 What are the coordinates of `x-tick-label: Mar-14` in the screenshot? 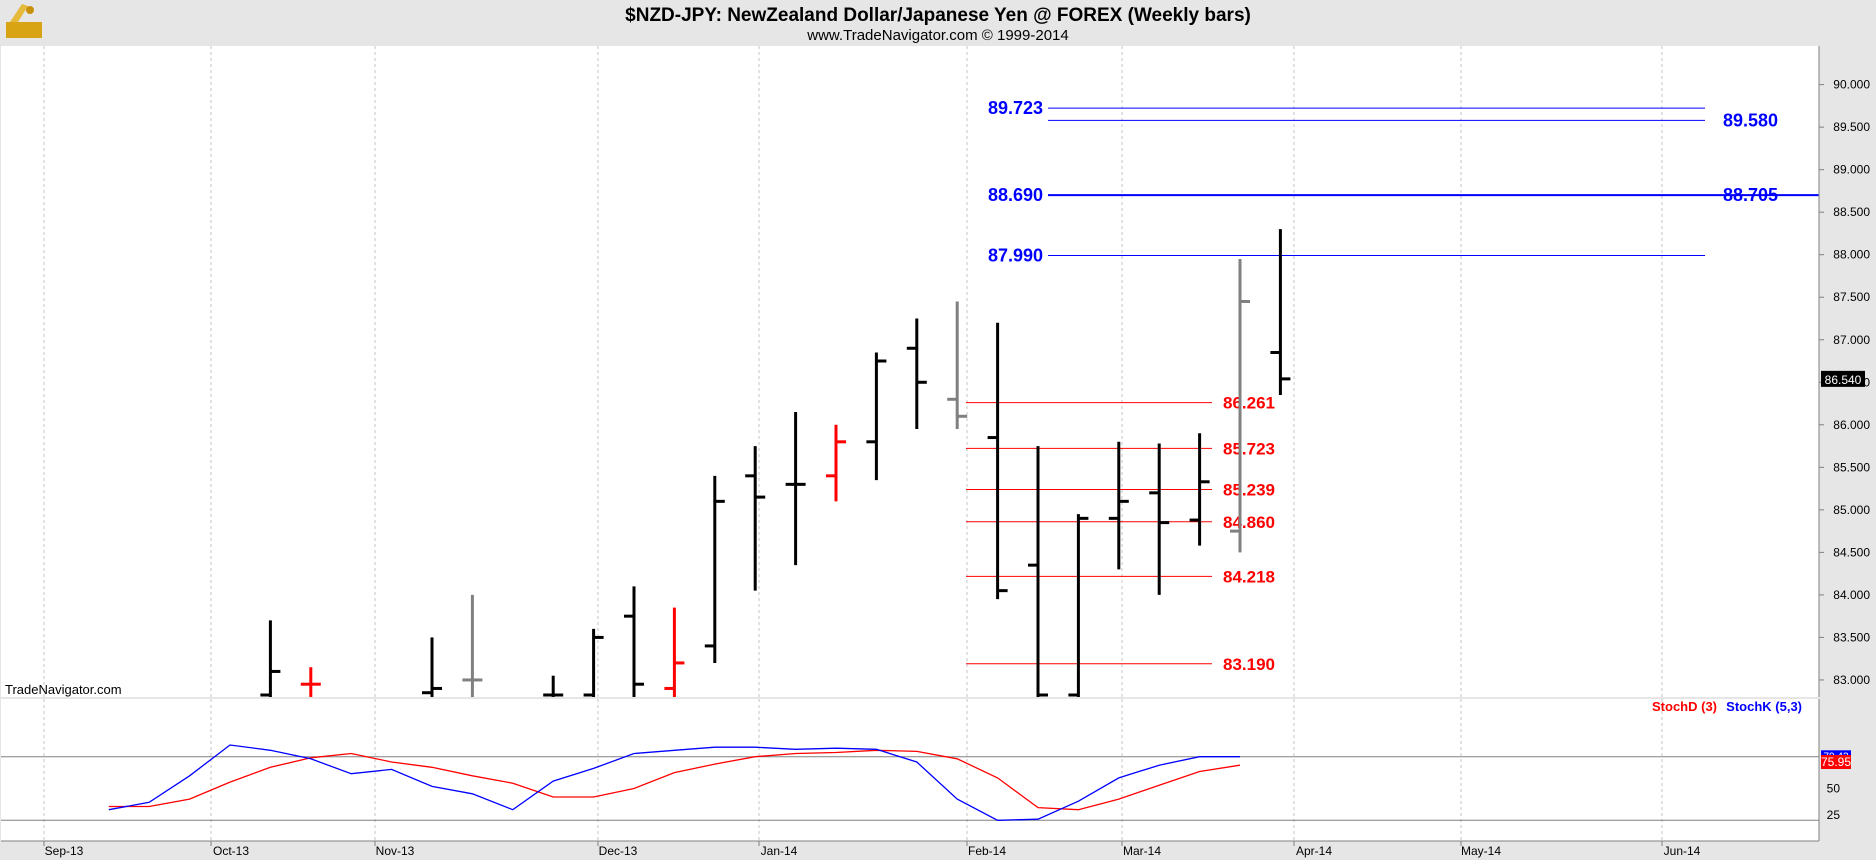 It's located at (1142, 851).